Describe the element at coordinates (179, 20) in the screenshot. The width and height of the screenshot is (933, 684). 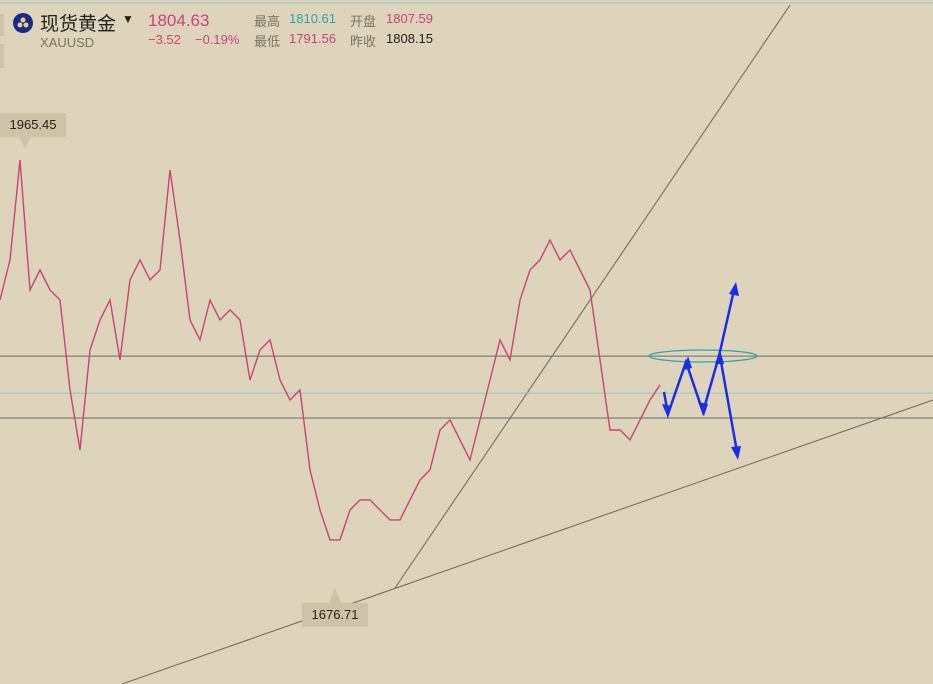
I see `price: 1804.63` at that location.